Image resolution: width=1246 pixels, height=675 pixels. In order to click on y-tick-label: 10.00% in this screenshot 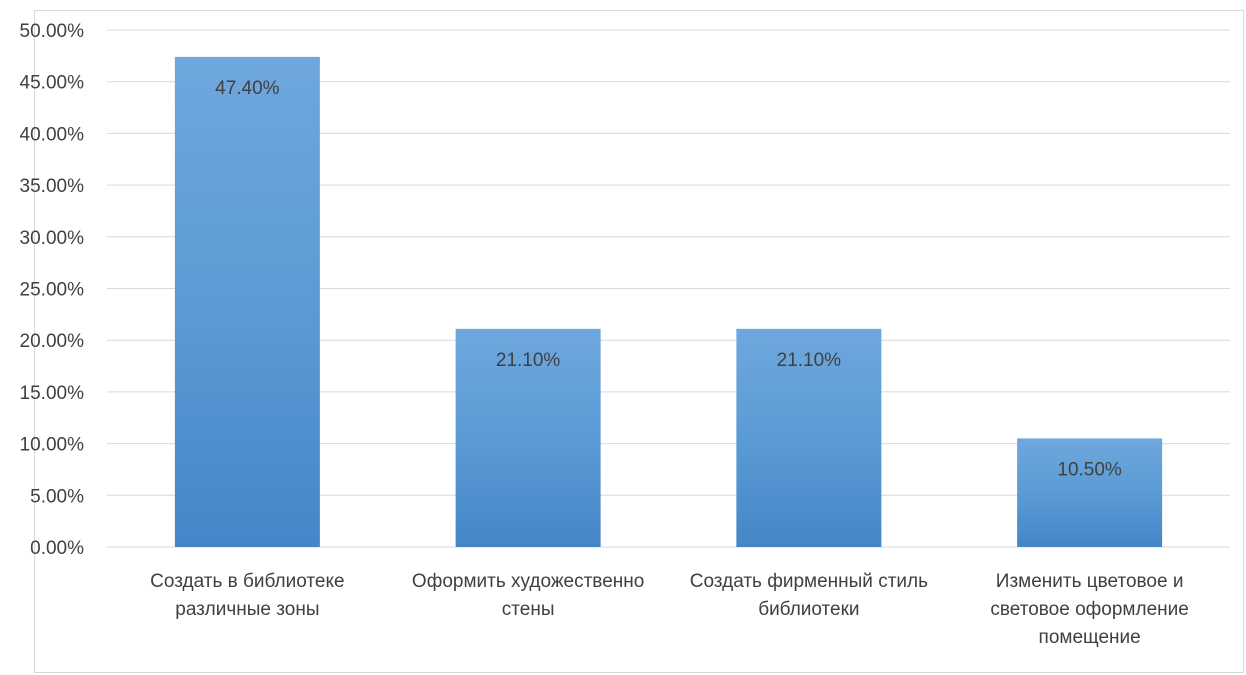, I will do `click(52, 445)`.